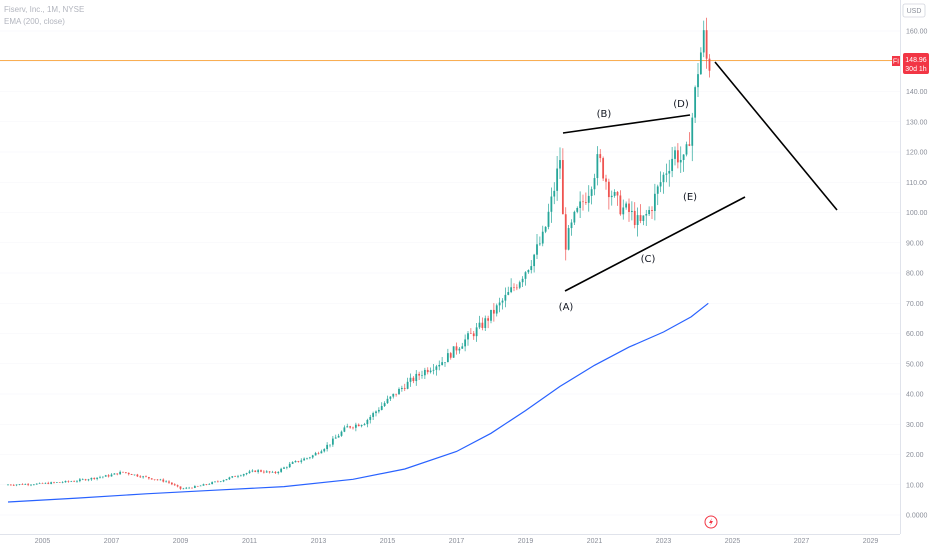  What do you see at coordinates (915, 334) in the screenshot?
I see `price-tick-label: 60.00` at bounding box center [915, 334].